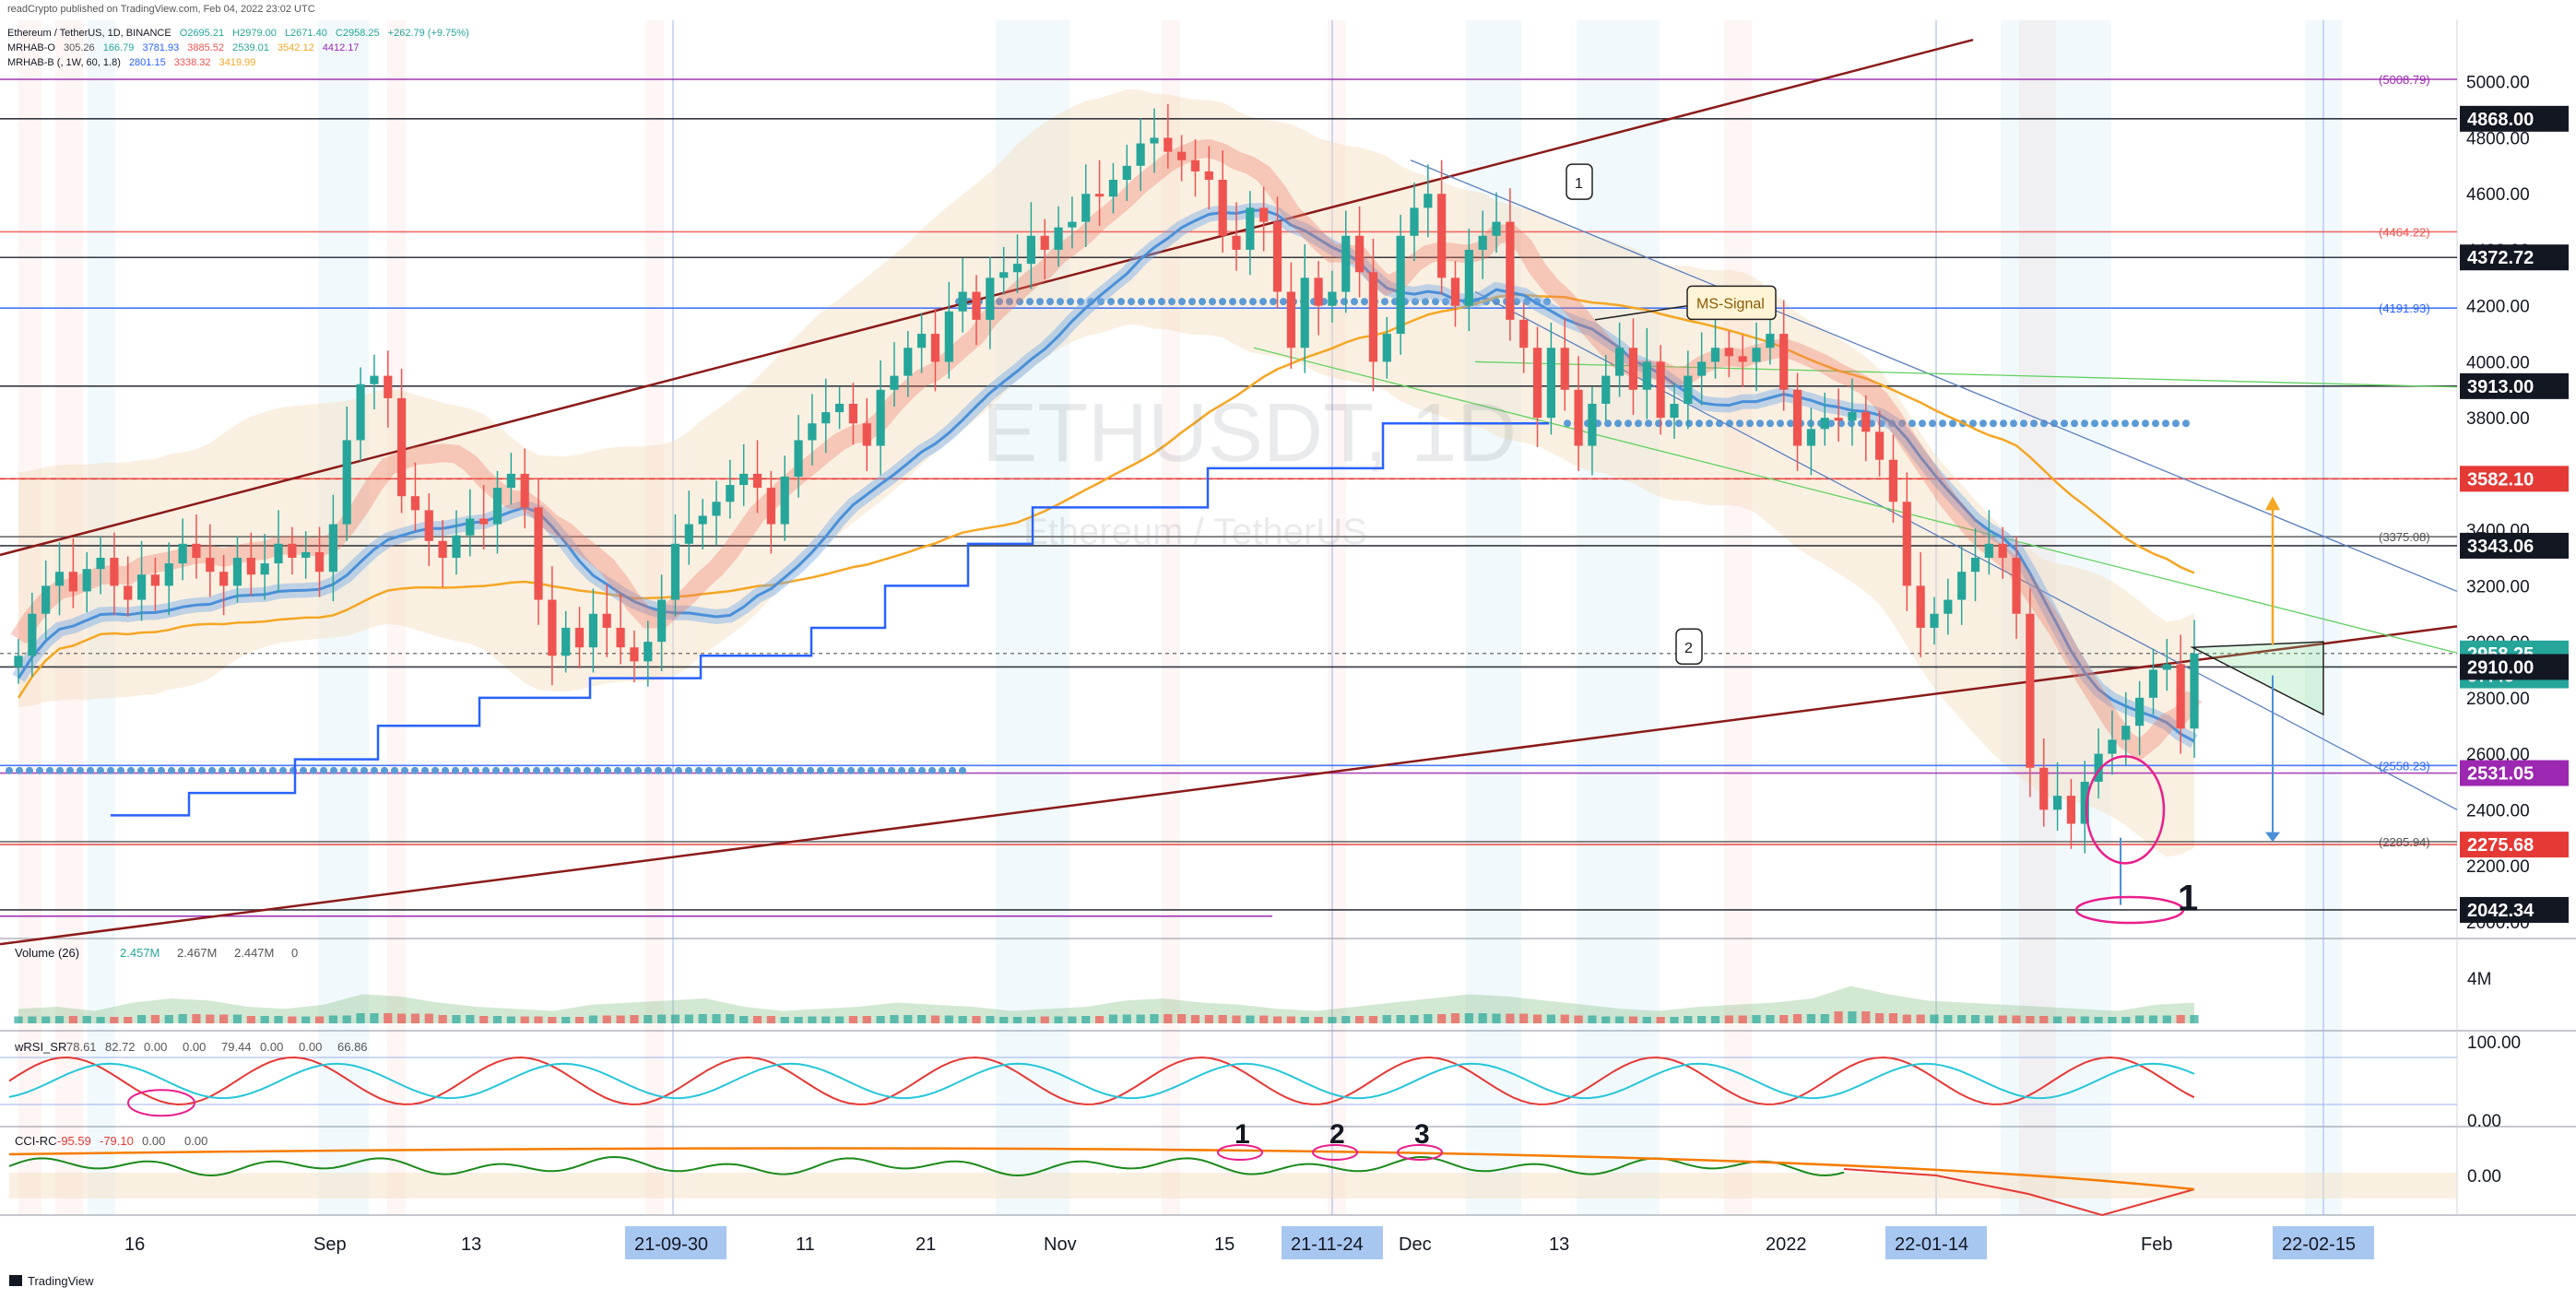  What do you see at coordinates (330, 1244) in the screenshot?
I see `x-tick-label: Sep` at bounding box center [330, 1244].